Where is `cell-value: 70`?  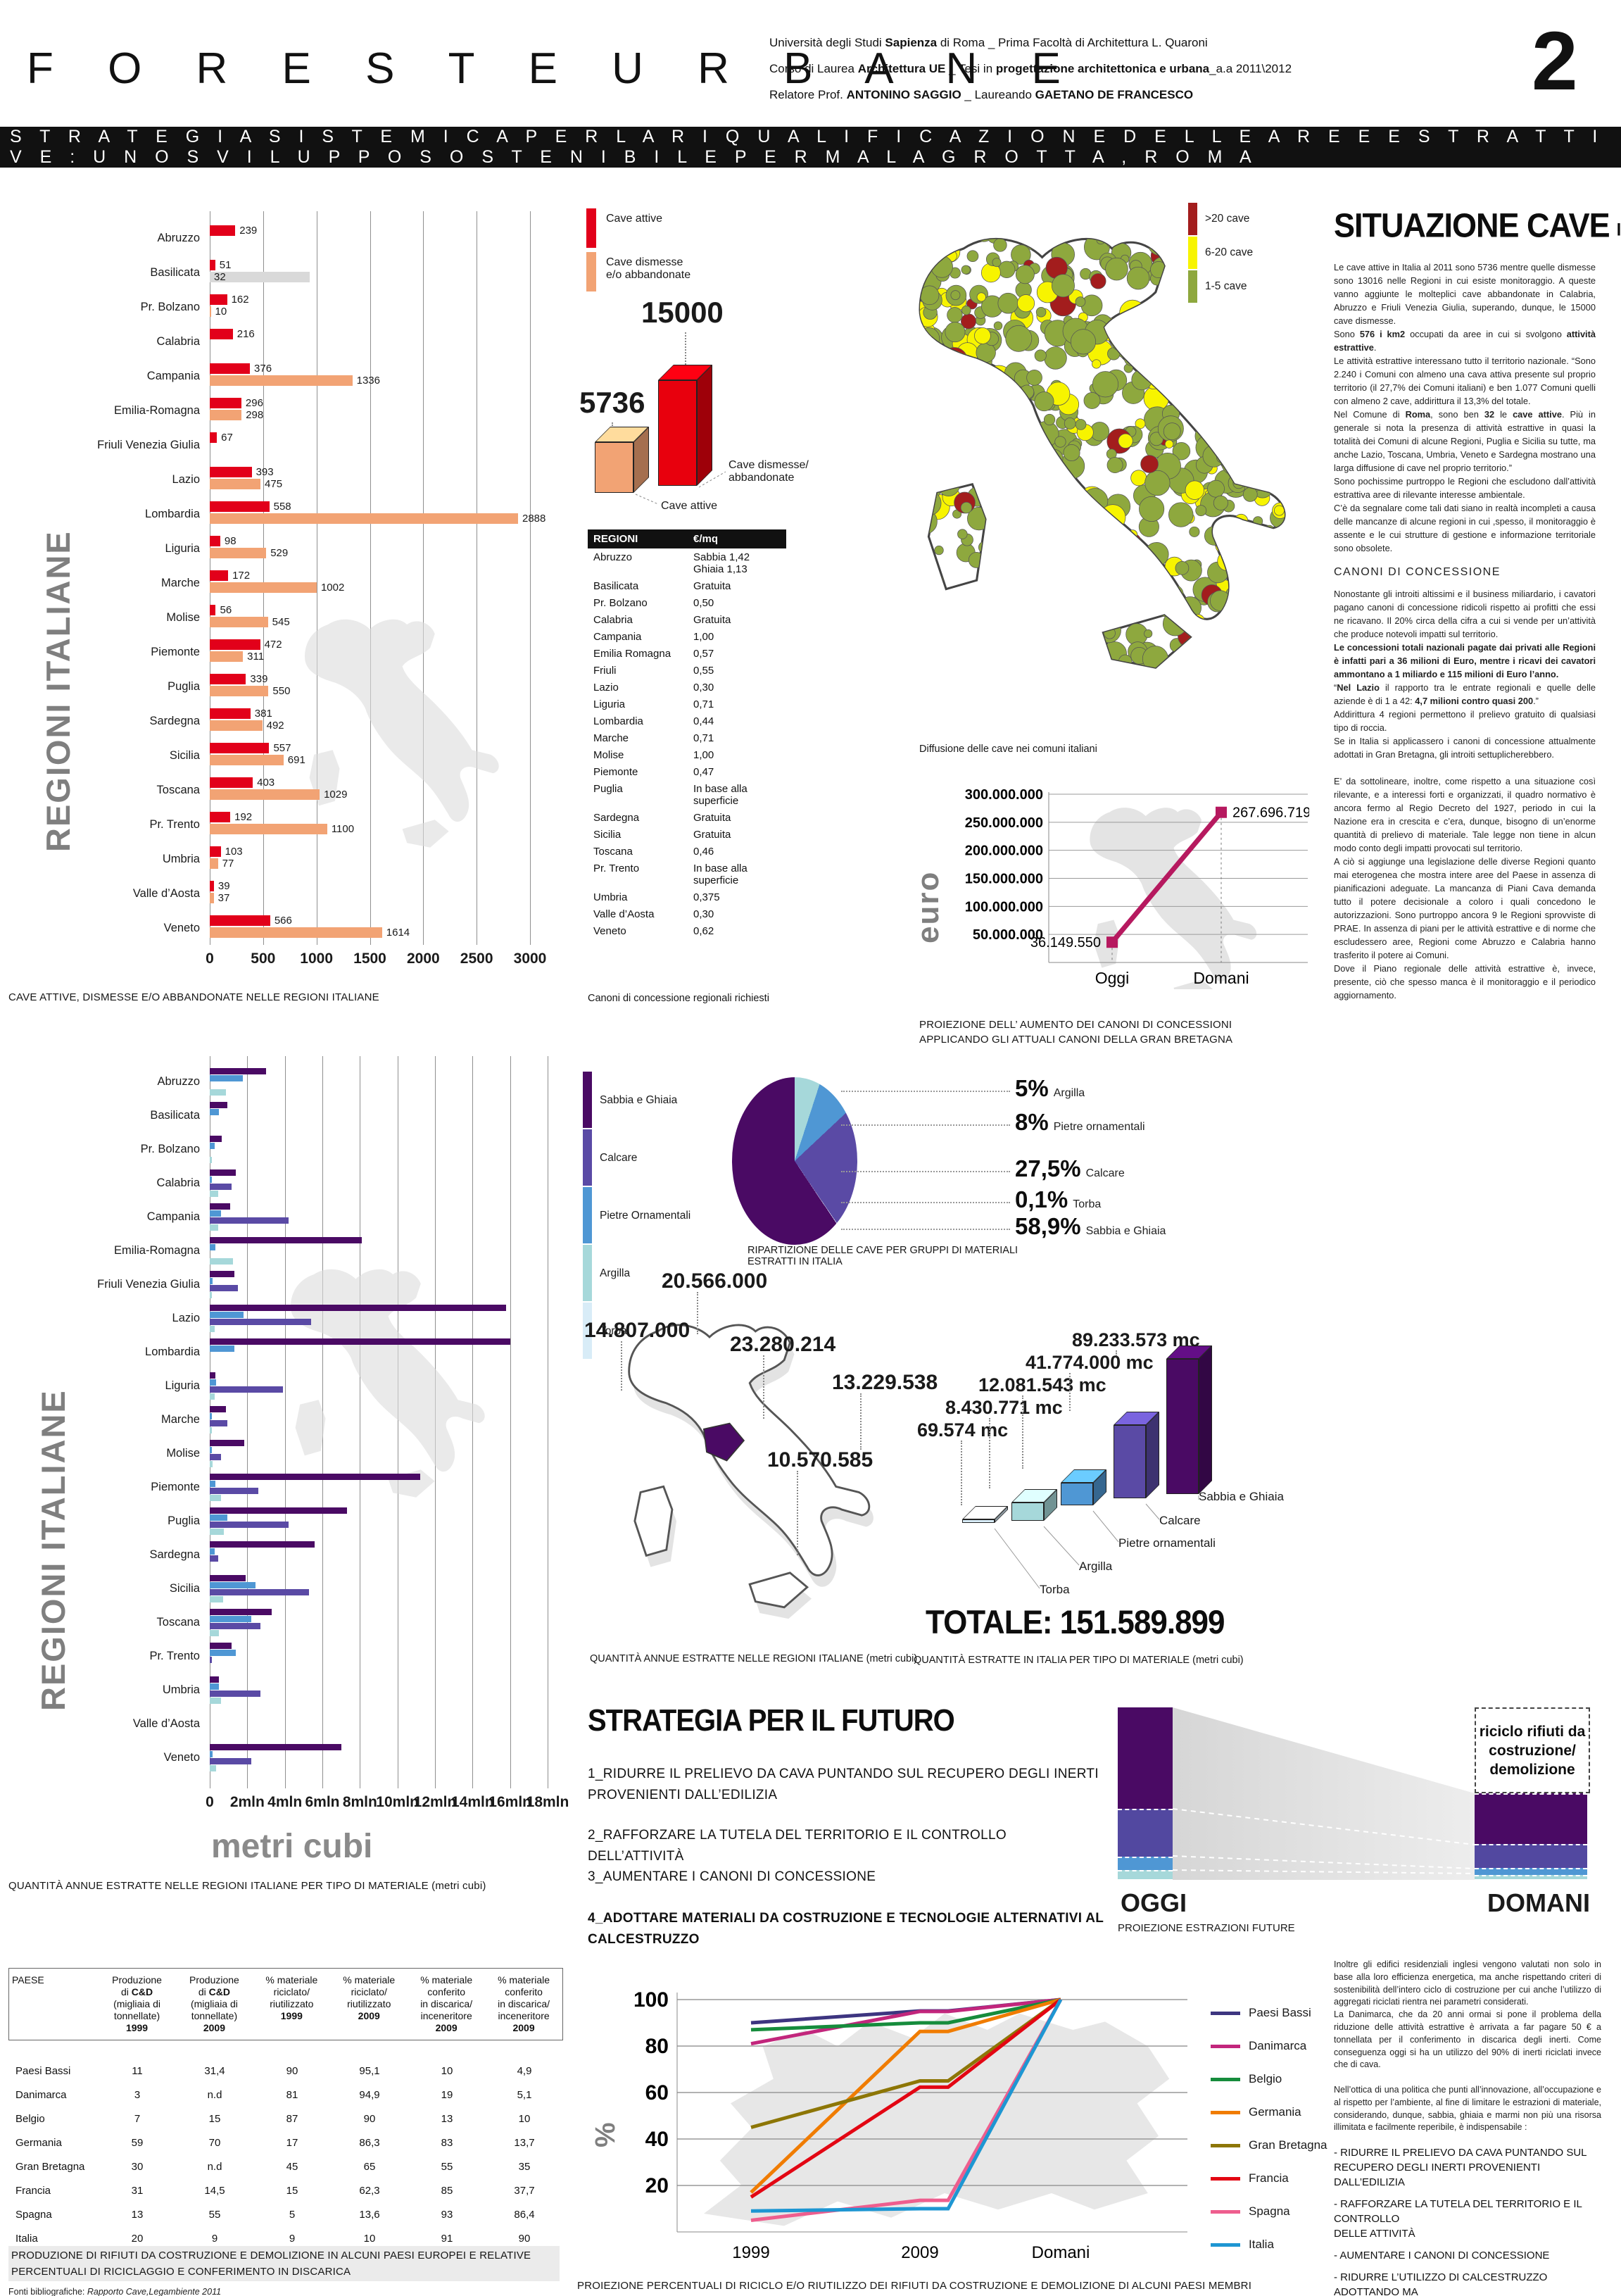
cell-value: 70 is located at coordinates (214, 2142).